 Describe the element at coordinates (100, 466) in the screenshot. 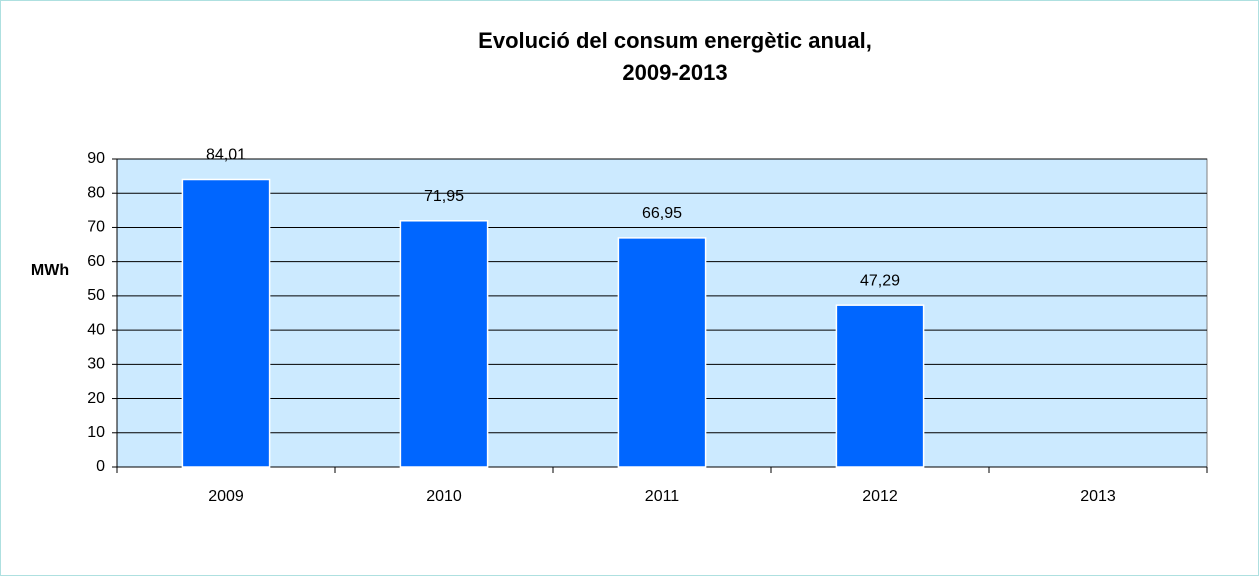

I see `y-tick-label: 0` at that location.